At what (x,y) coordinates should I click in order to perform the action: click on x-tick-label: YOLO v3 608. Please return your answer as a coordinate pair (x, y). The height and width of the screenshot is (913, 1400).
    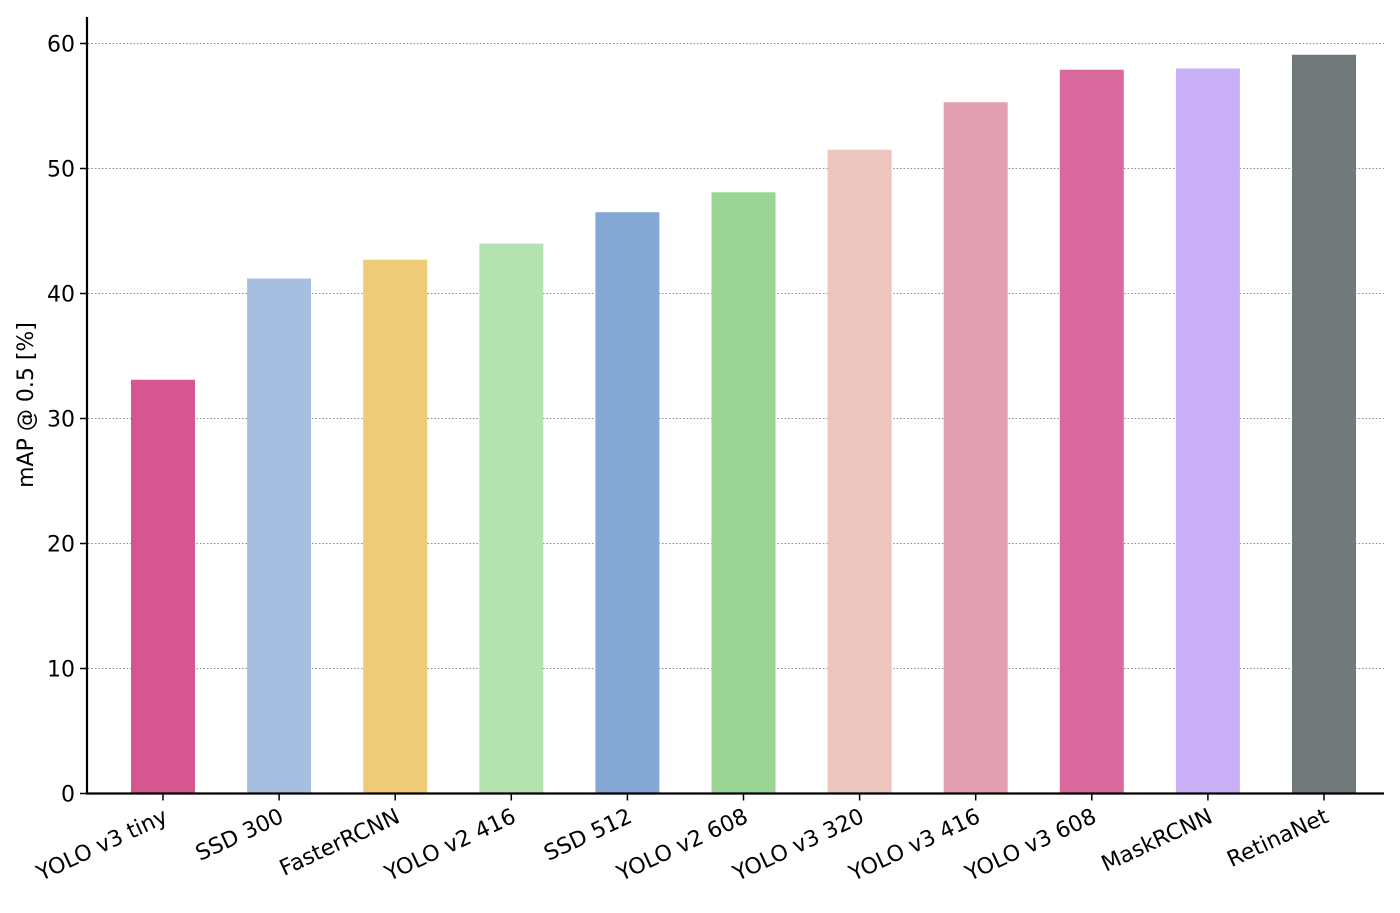
    Looking at the image, I should click on (1031, 845).